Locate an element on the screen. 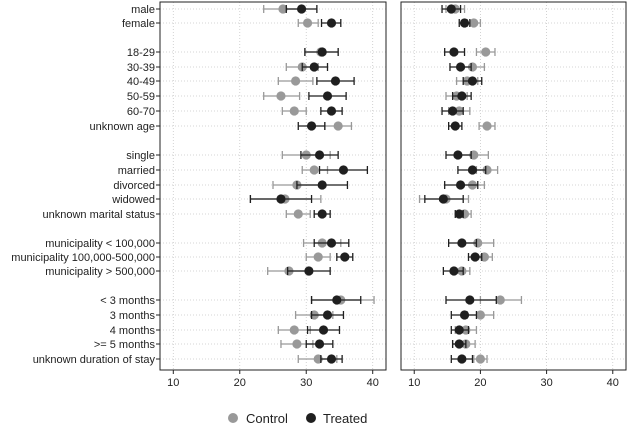 Image resolution: width=628 pixels, height=428 pixels. category-label: widowed is located at coordinates (133, 200).